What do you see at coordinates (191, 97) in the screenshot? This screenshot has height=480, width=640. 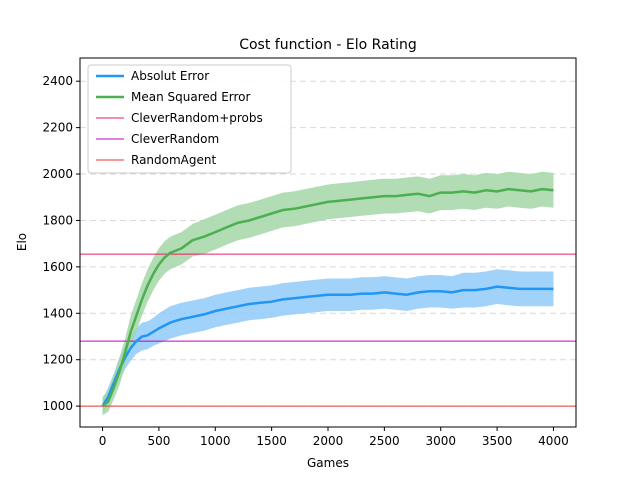 I see `legend-label: Mean Squared Error` at bounding box center [191, 97].